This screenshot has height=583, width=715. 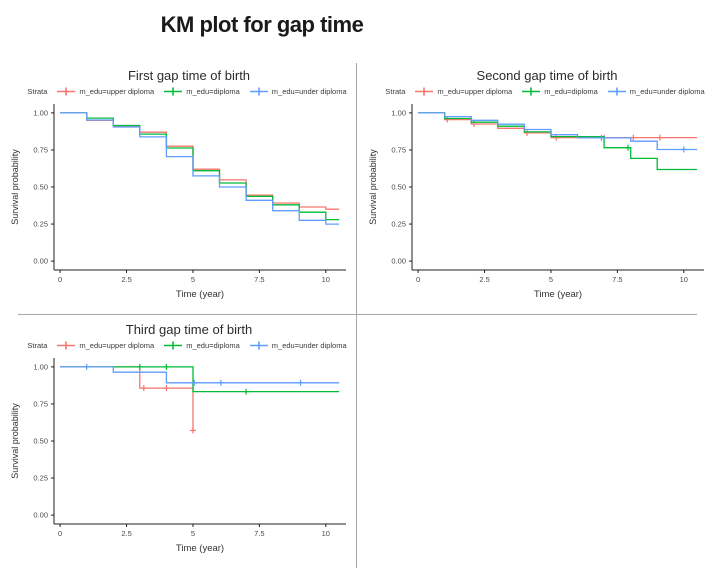 I want to click on quadrant-divider-vertical, so click(x=356, y=315).